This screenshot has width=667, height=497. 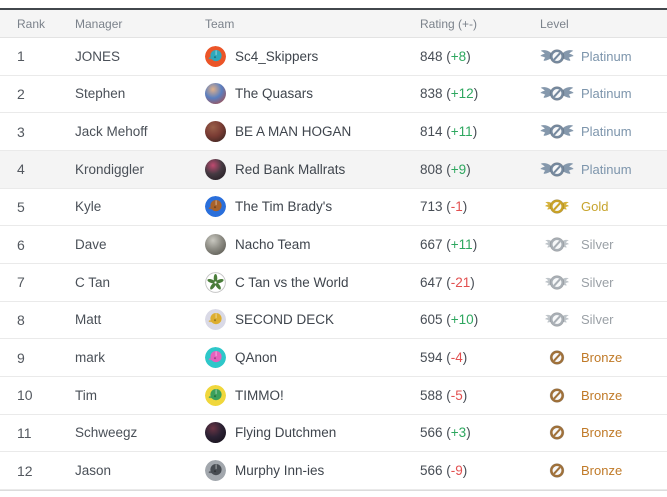 I want to click on team-cell: The Quasars, so click(x=312, y=94).